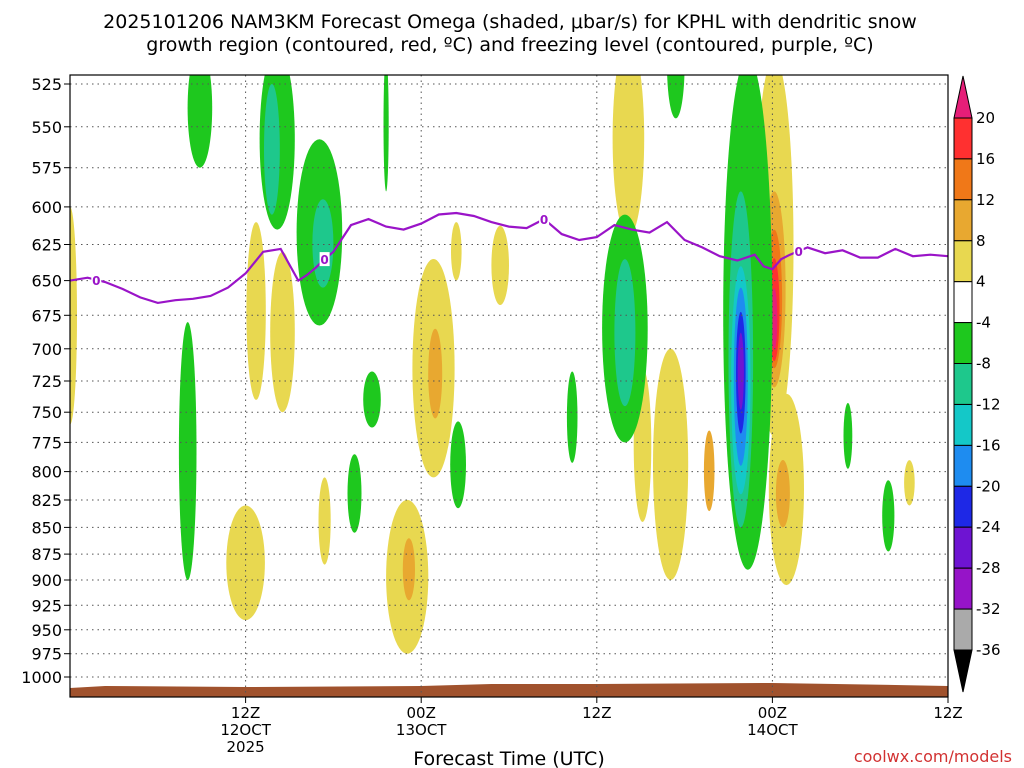  What do you see at coordinates (46, 654) in the screenshot?
I see `y-tick-label-975: 975` at bounding box center [46, 654].